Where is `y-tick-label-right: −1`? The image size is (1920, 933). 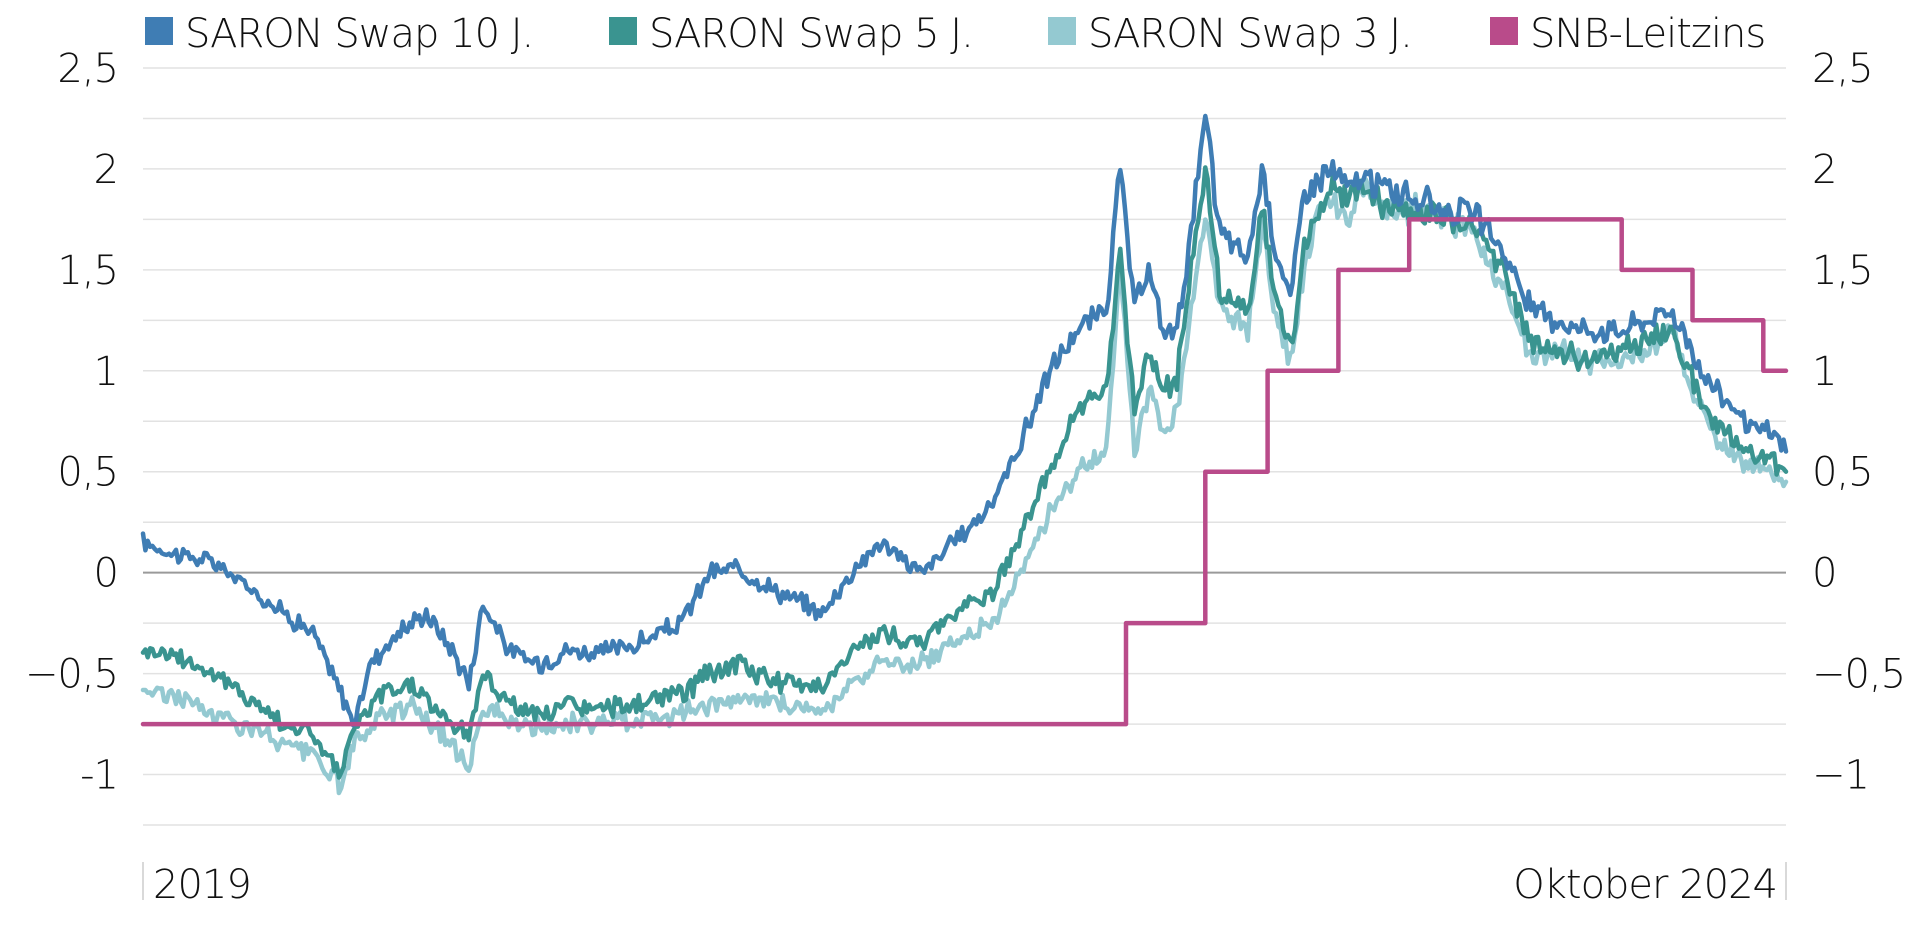
y-tick-label-right: −1 is located at coordinates (1840, 776).